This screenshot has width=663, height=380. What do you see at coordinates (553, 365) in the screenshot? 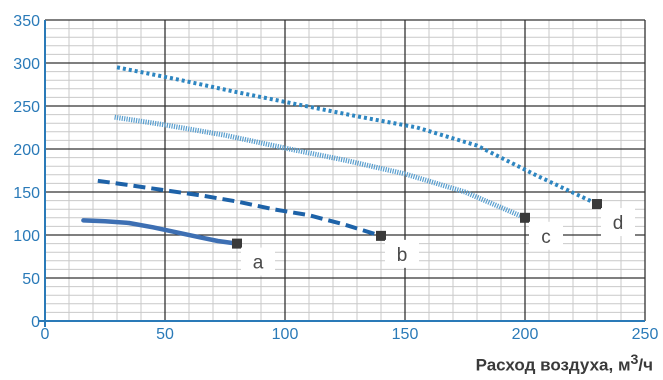
I see `x-axis-label-text: Расход воздуха, м` at bounding box center [553, 365].